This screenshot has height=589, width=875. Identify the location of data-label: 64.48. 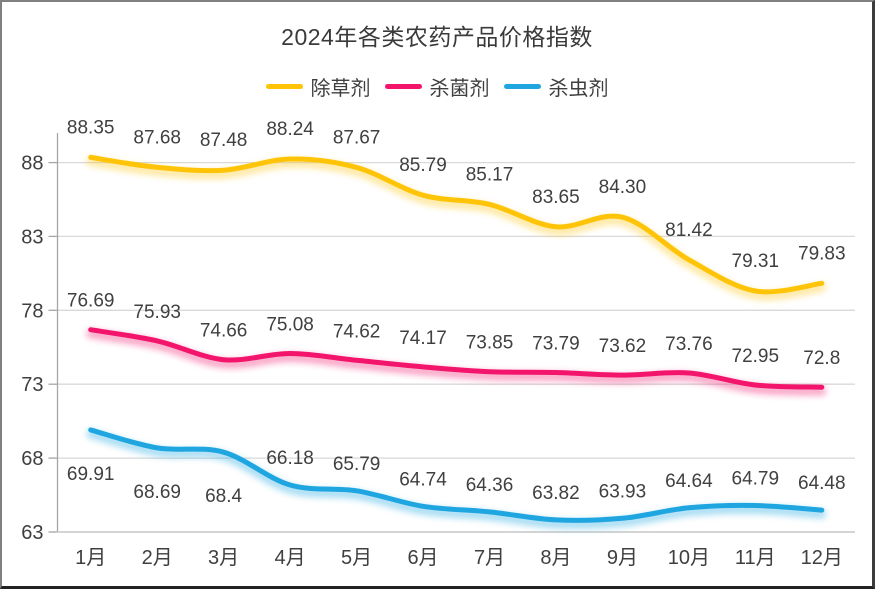
(822, 483).